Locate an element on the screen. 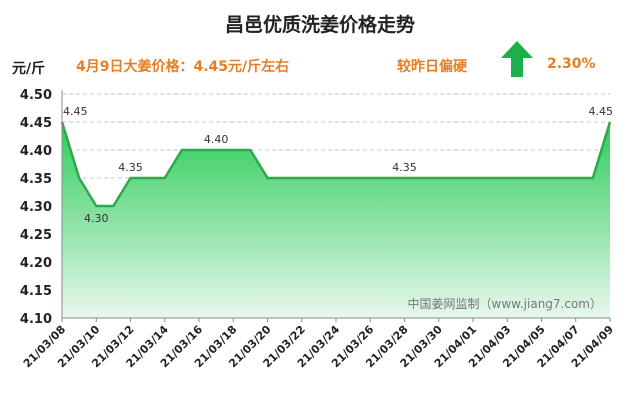  data-label: 4.30 is located at coordinates (96, 218).